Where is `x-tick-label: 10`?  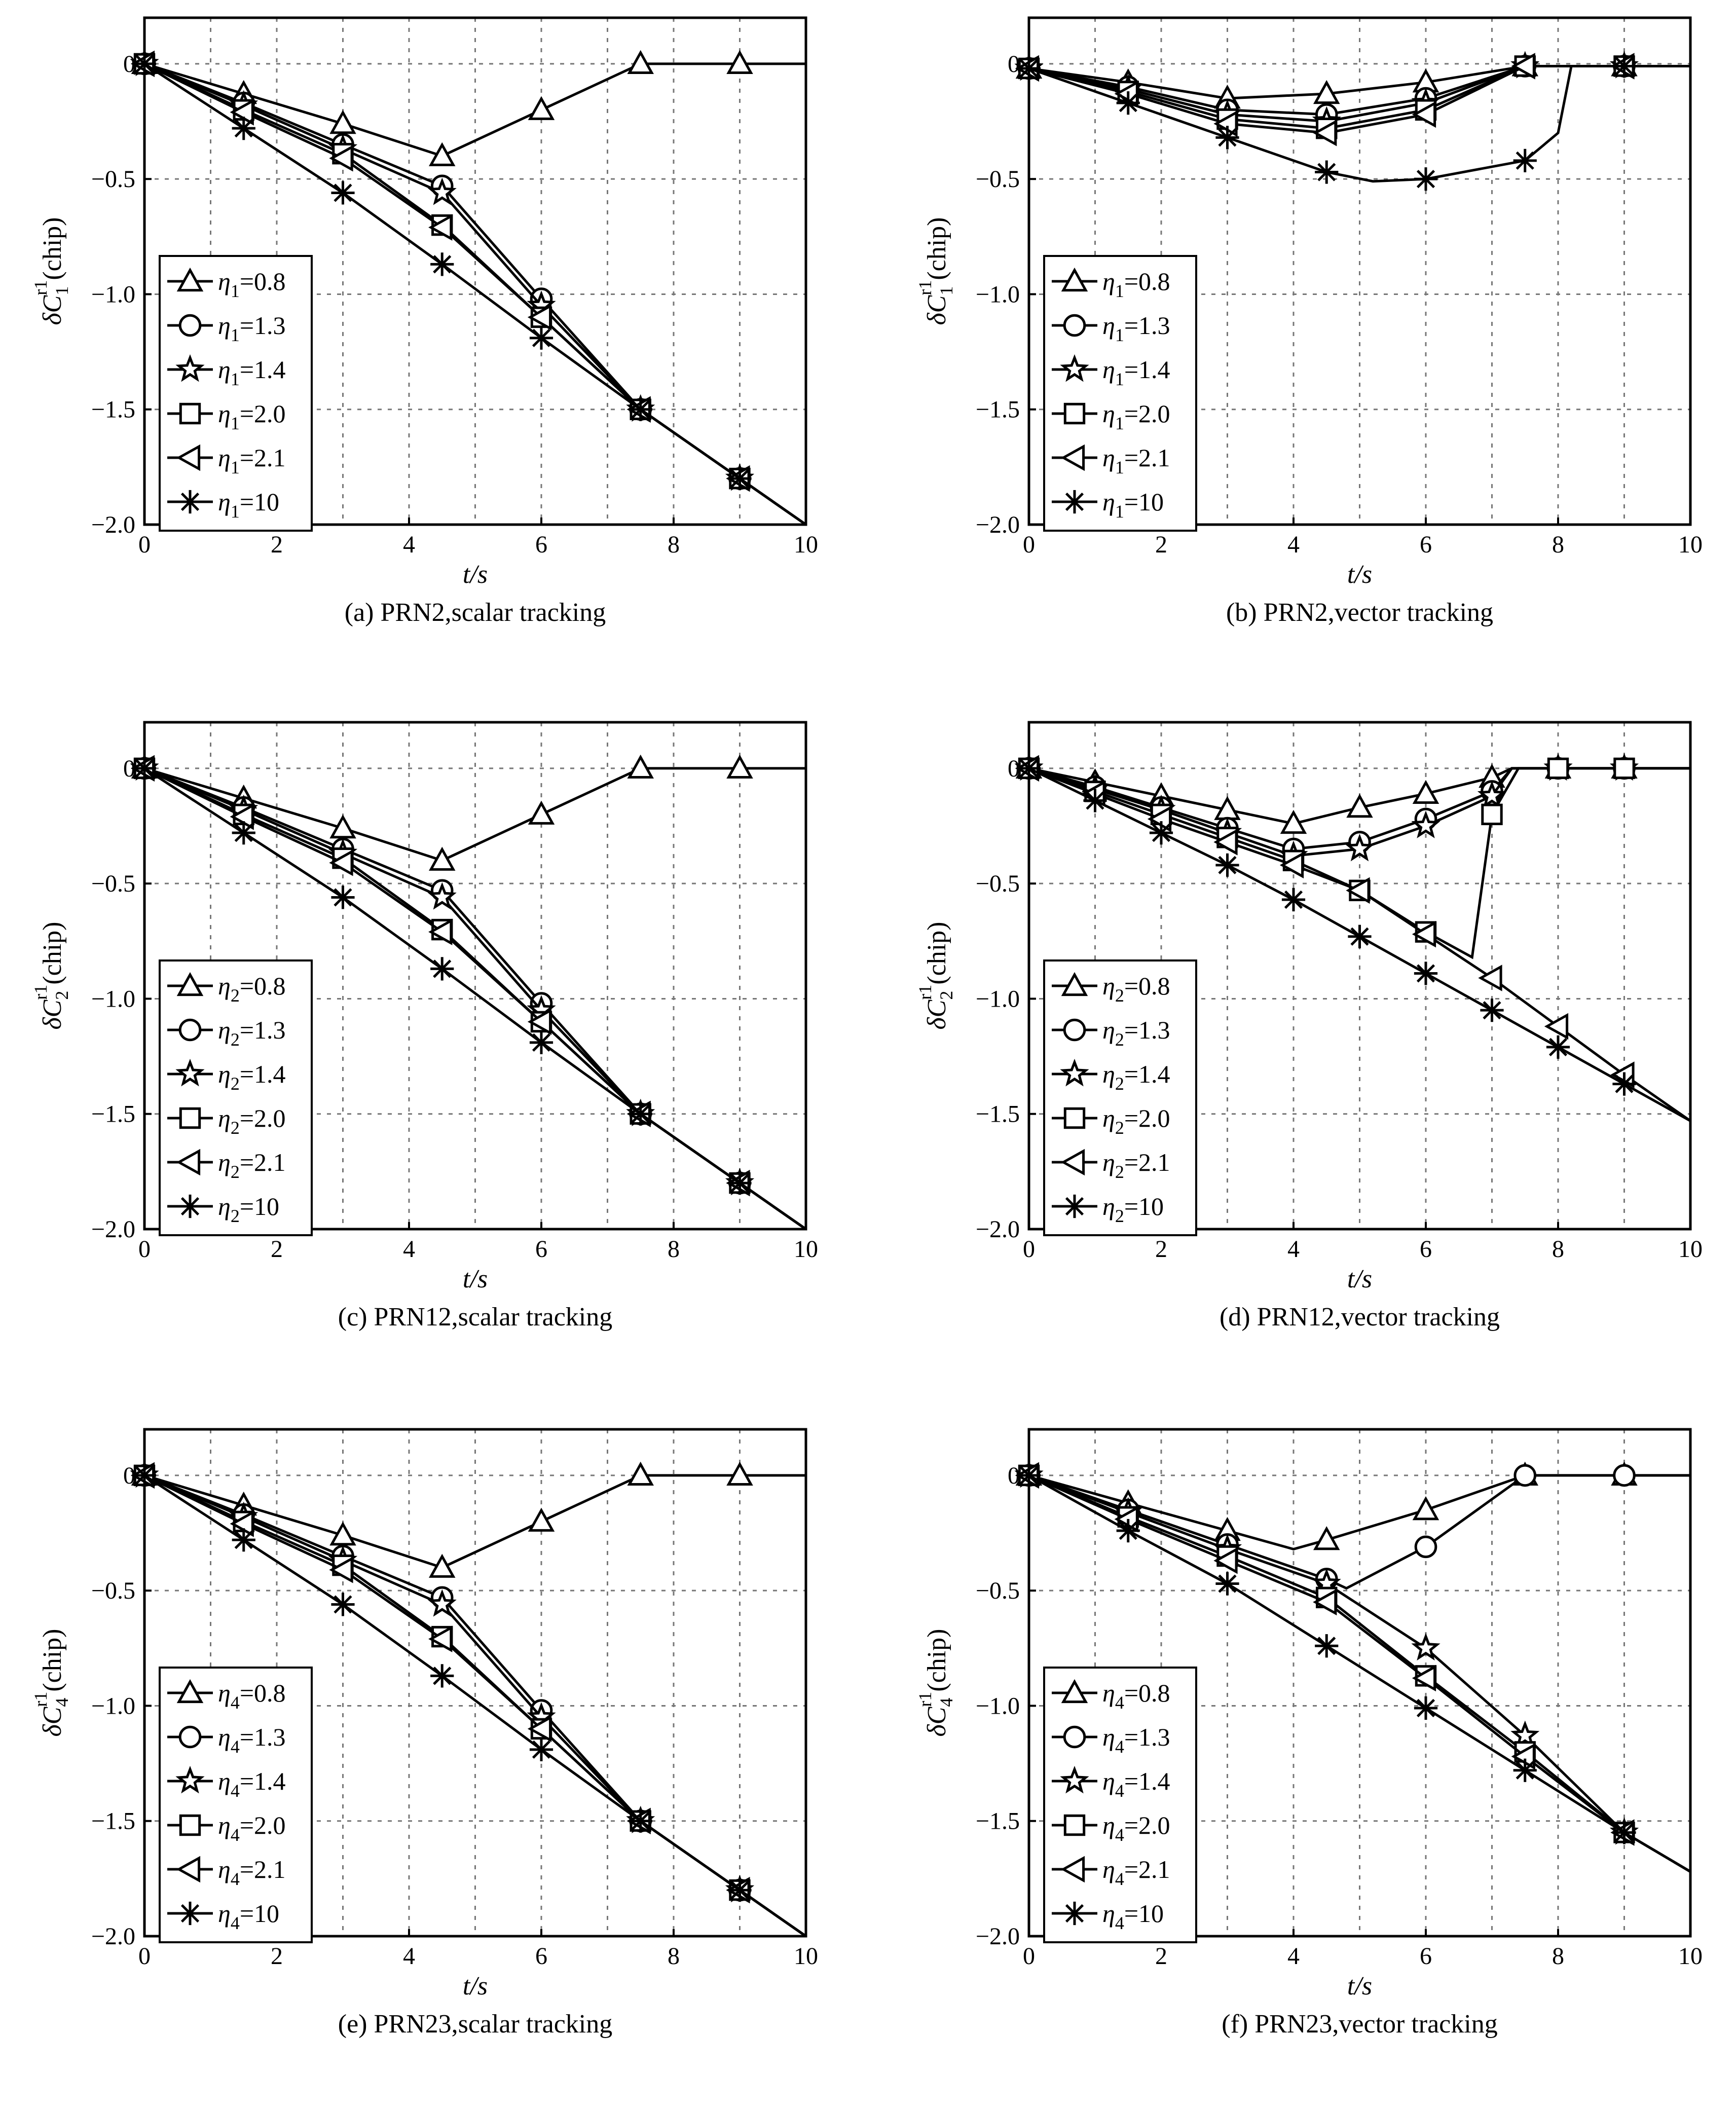
x-tick-label: 10 is located at coordinates (806, 544).